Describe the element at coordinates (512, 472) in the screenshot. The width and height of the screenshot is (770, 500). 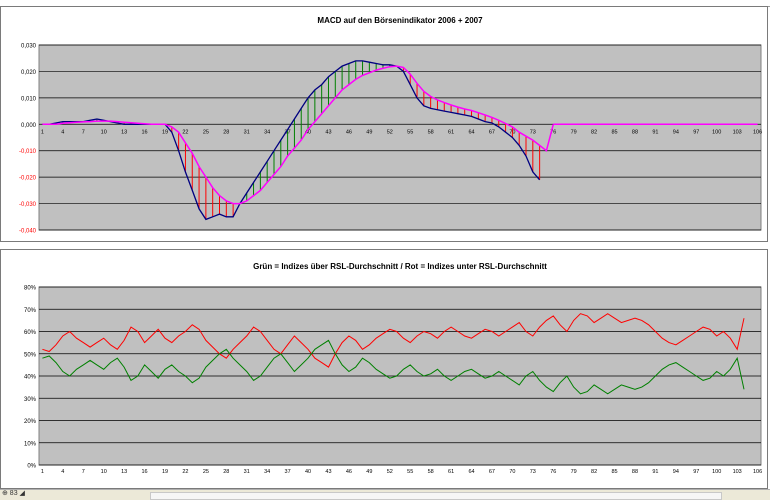
I see `x-tick-label: 70` at that location.